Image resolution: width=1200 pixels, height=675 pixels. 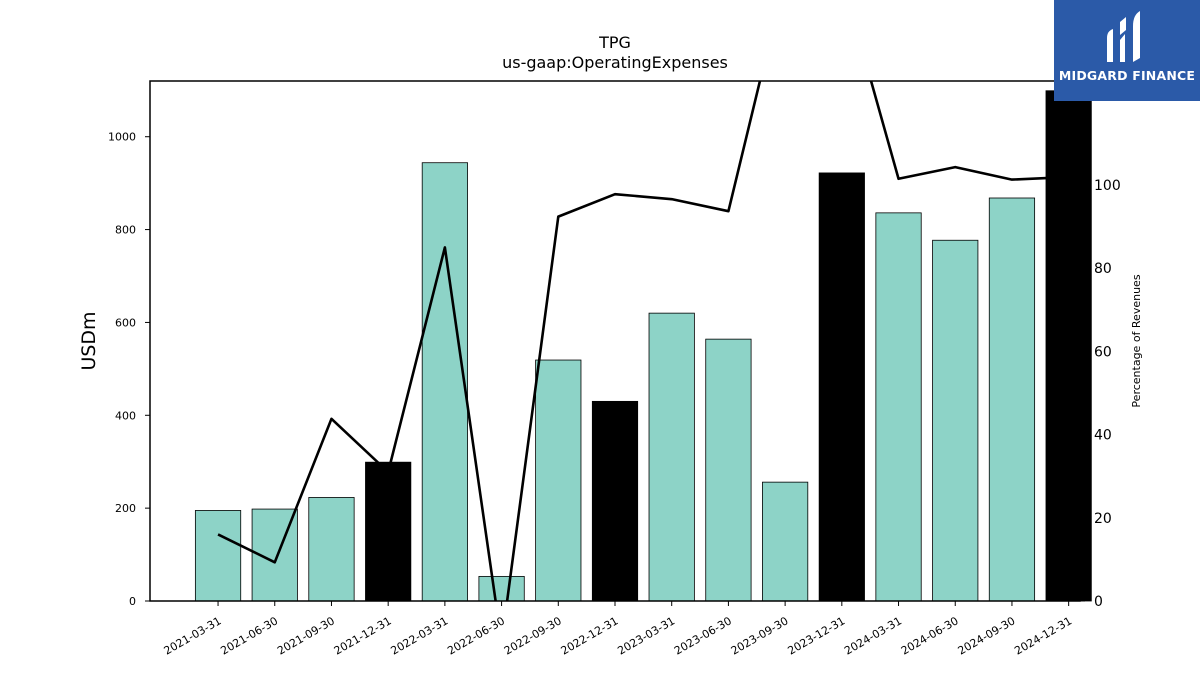 I want to click on y2-tick-label: 0, so click(x=1098, y=602).